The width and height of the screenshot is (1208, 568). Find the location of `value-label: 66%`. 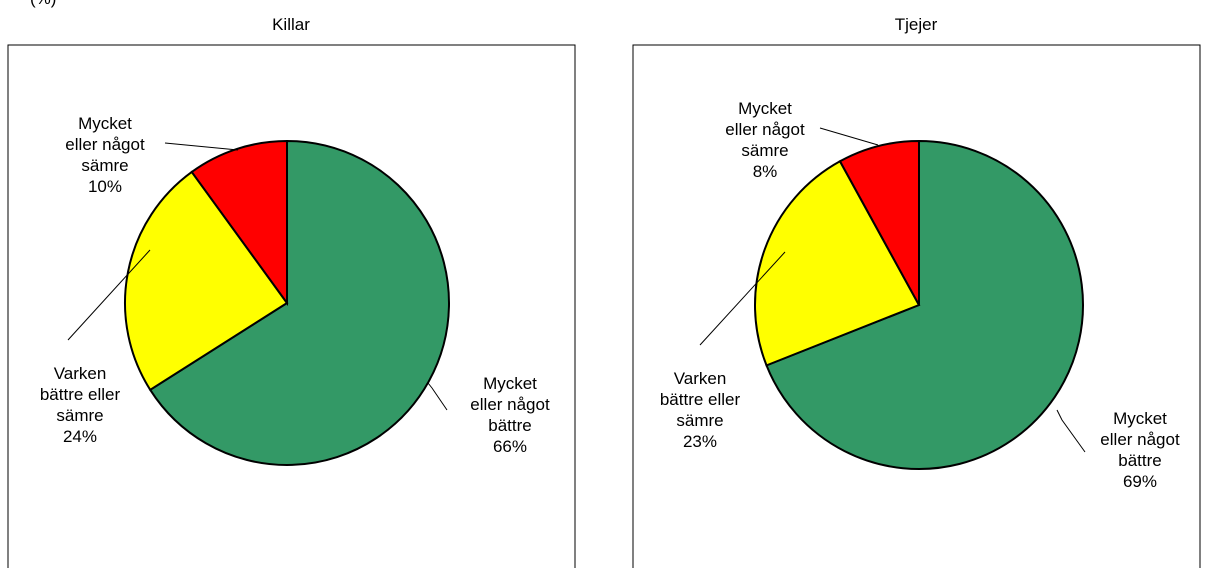

value-label: 66% is located at coordinates (510, 446).